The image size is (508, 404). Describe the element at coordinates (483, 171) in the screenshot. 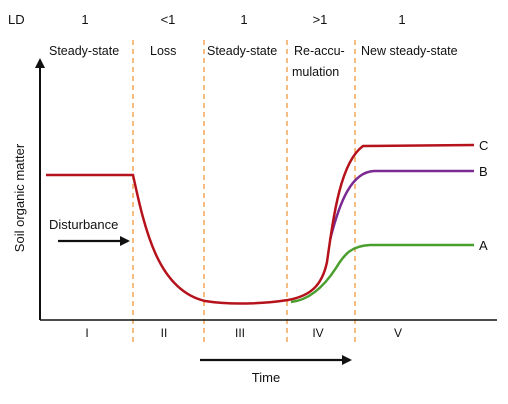

I see `curve-label-b: B` at that location.